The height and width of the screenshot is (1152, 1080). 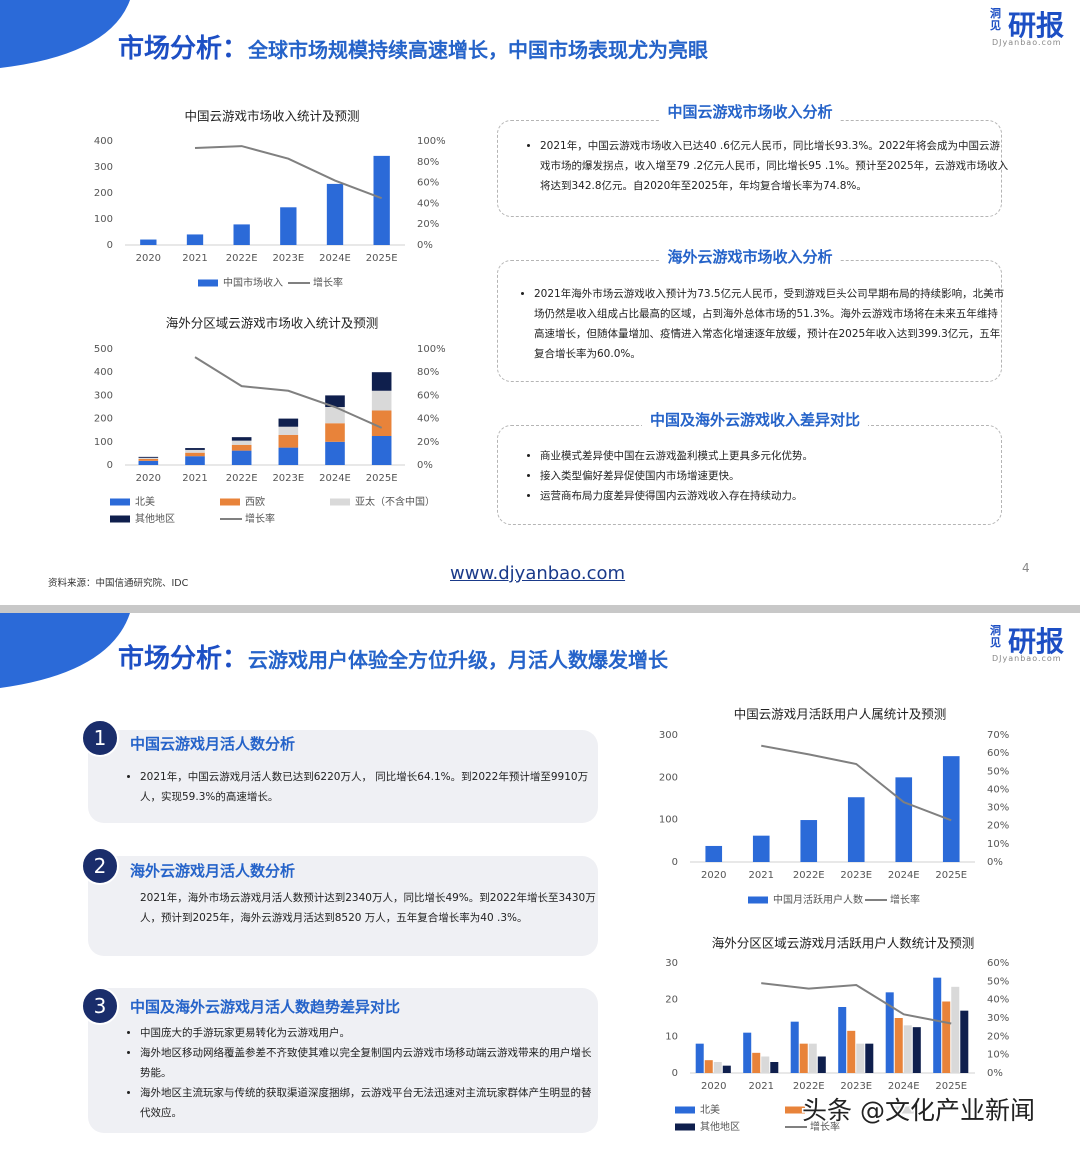 What do you see at coordinates (370, 1033) in the screenshot?
I see `bullet: 中国庞大的手游玩家更易转化为云游戏用户。` at bounding box center [370, 1033].